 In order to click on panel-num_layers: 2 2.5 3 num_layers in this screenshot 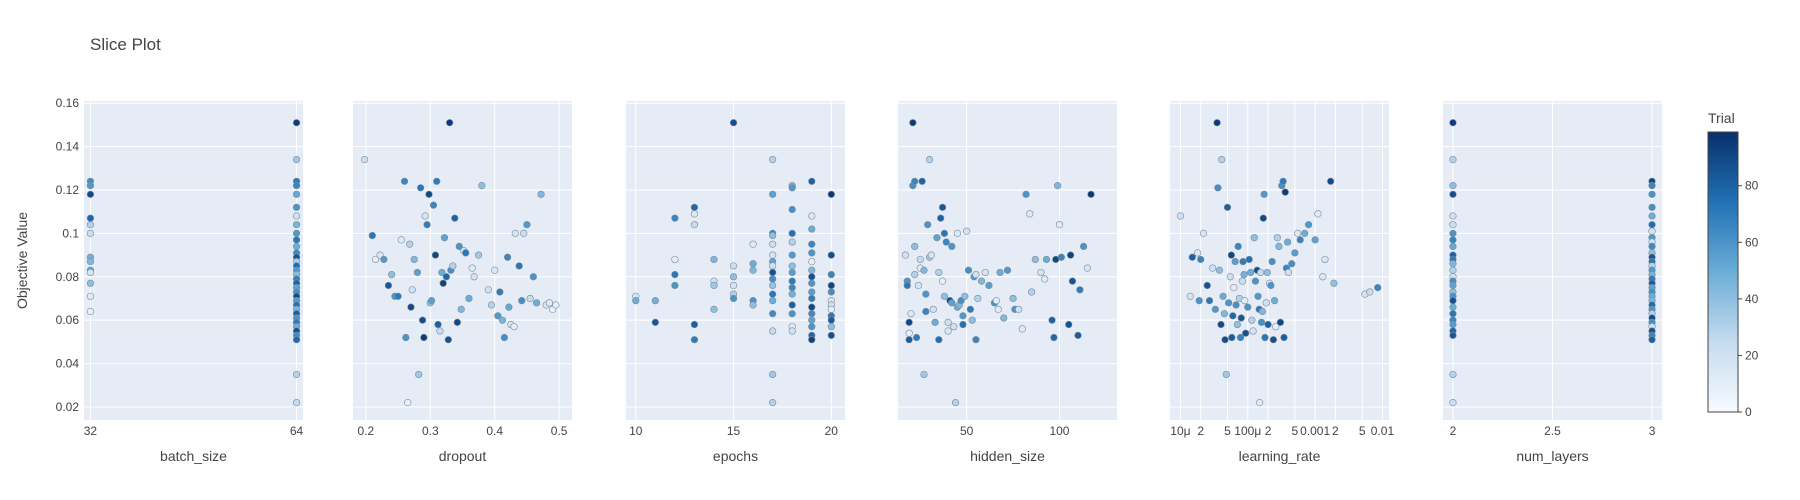, I will do `click(1552, 282)`.